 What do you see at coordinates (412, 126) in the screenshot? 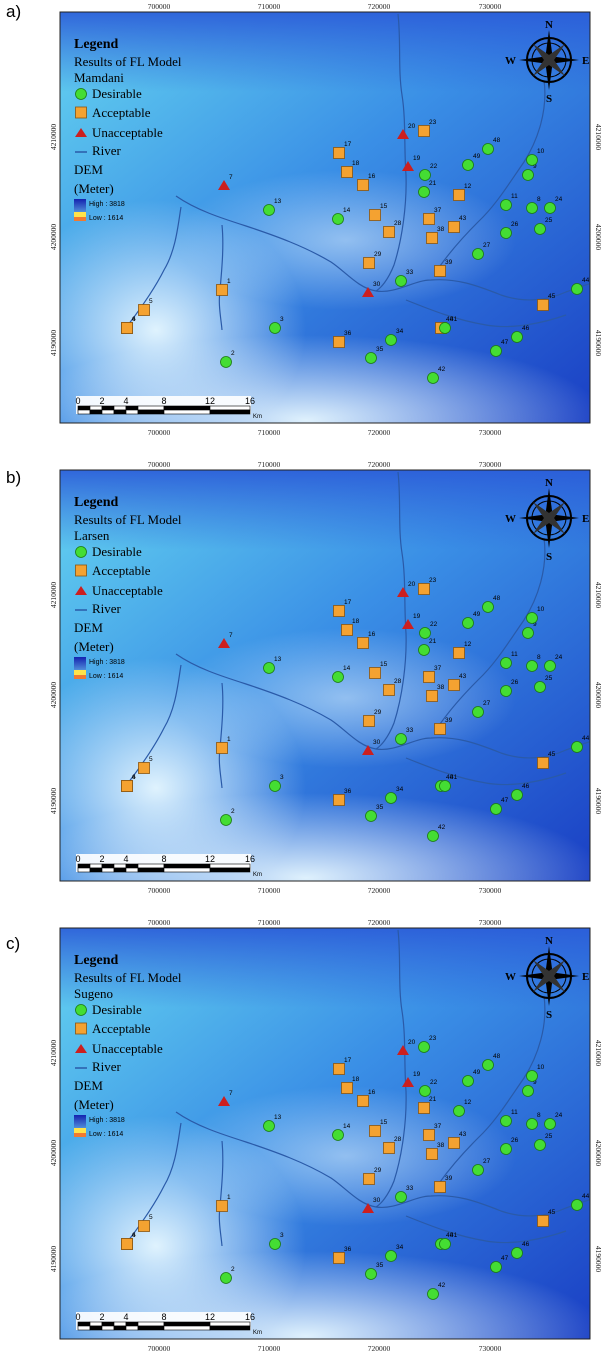
I see `point-label-20: 20` at bounding box center [412, 126].